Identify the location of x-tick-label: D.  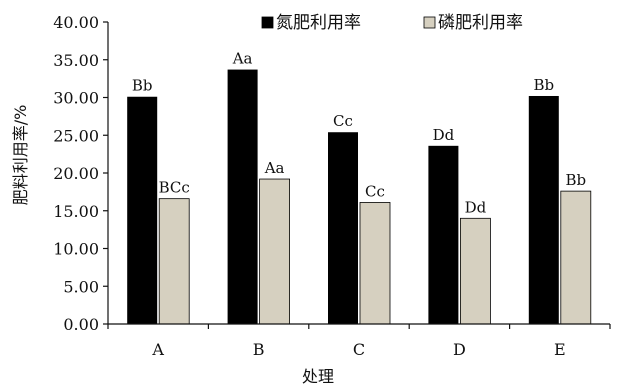
(459, 349).